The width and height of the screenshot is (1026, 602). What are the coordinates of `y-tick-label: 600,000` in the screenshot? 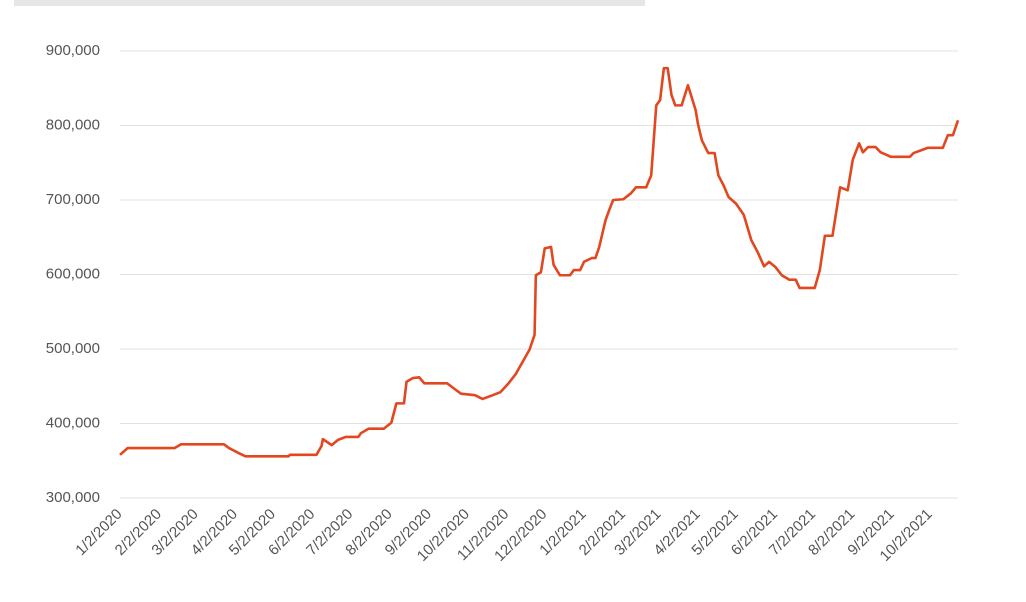 It's located at (73, 273).